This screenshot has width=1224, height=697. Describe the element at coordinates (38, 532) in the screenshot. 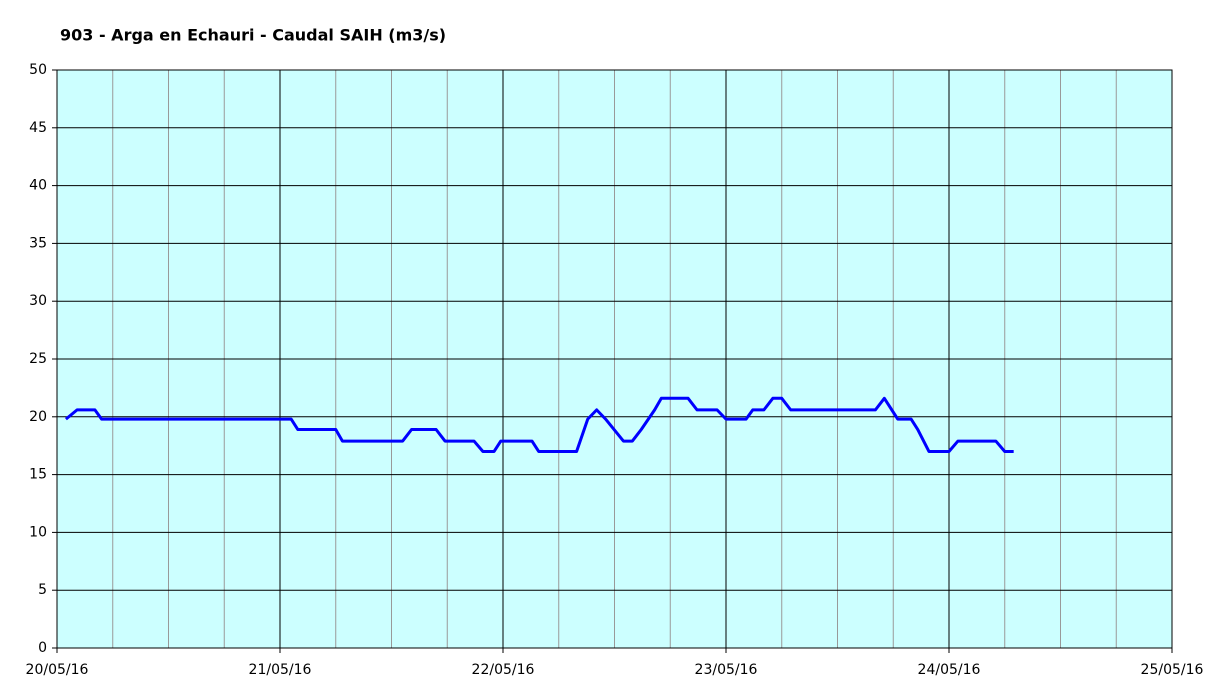

I see `y-tick-label: 10` at that location.